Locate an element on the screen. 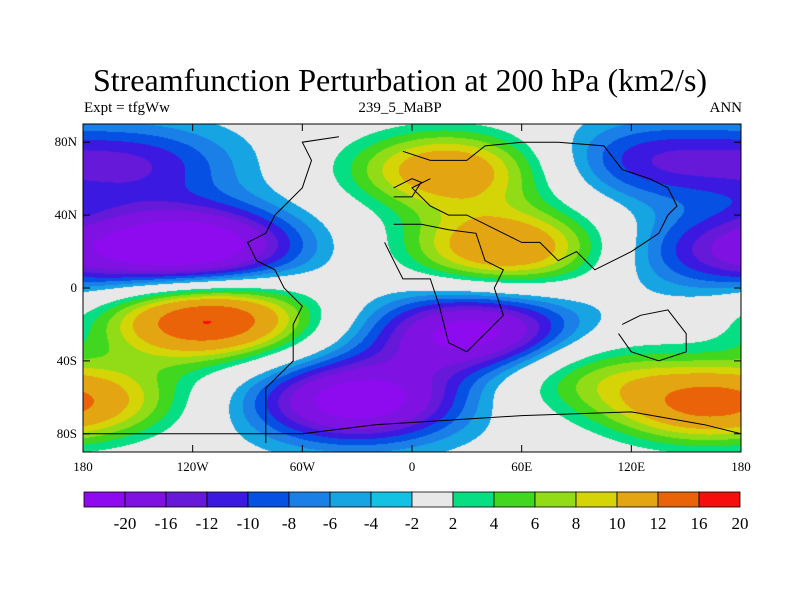 This screenshot has height=600, width=800. y-tick-label: 80N is located at coordinates (66, 141).